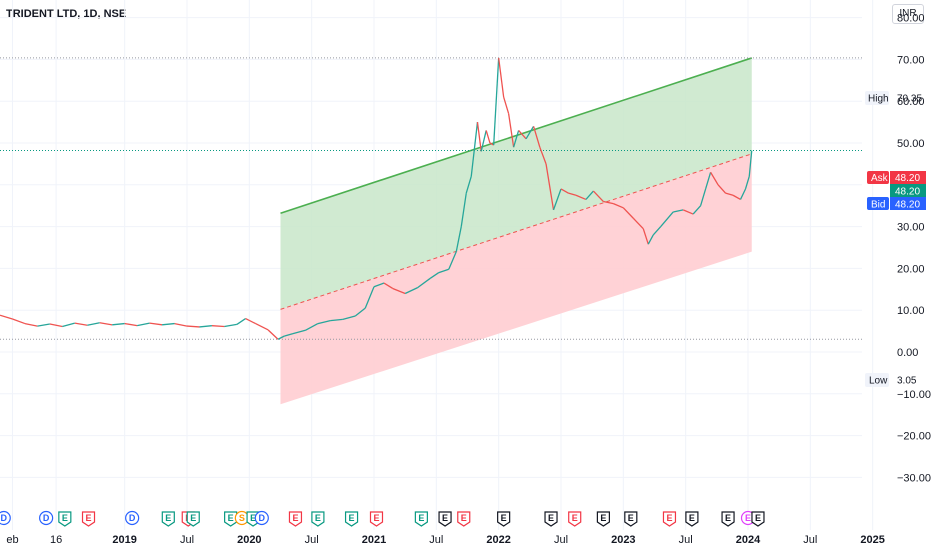 Image resolution: width=932 pixels, height=550 pixels. I want to click on event-marker-label: S, so click(242, 518).